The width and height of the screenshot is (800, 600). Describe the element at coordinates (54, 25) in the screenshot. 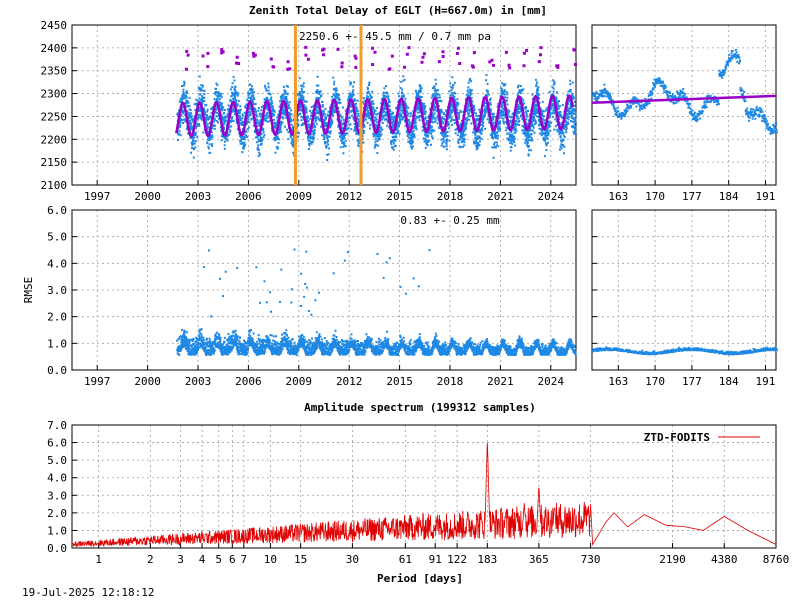

I see `y-tick-label: 2450` at that location.